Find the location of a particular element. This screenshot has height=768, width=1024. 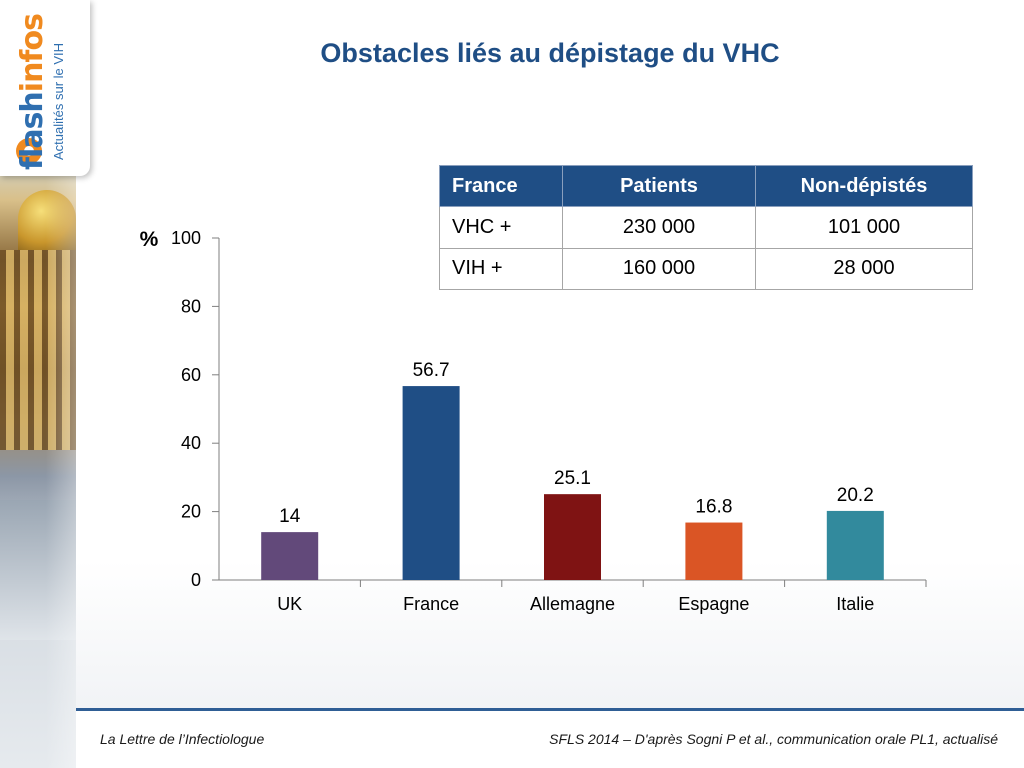

y-tick-label: 80 is located at coordinates (191, 306).